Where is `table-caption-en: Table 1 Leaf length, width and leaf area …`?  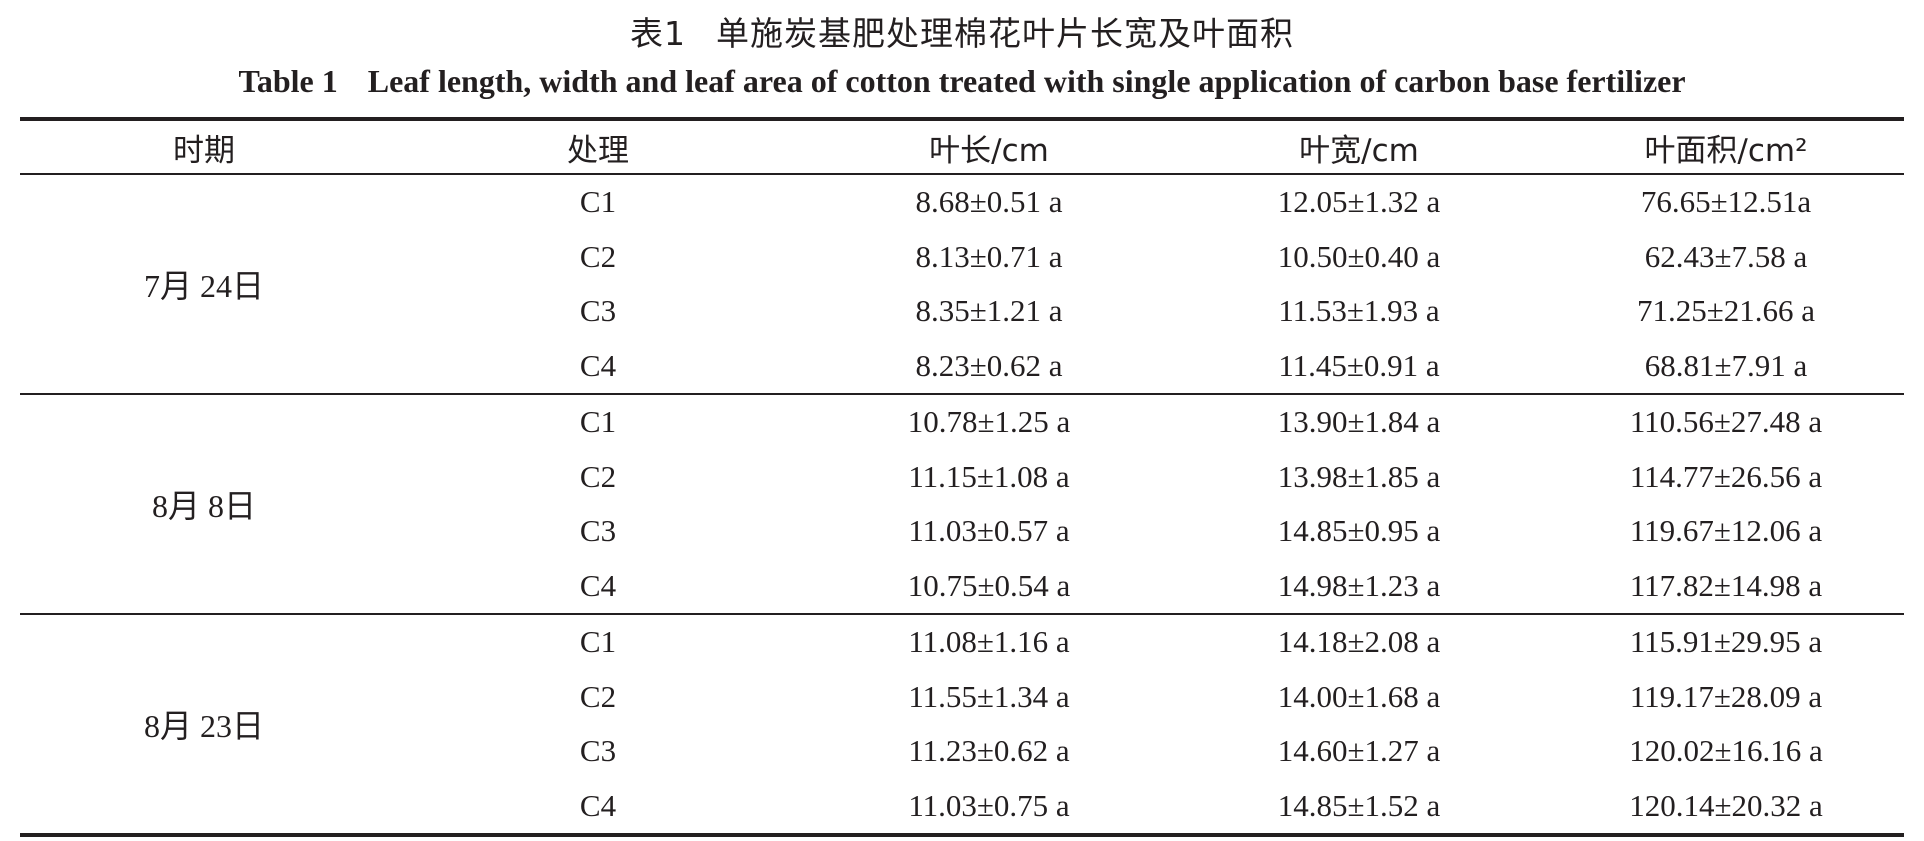
table-caption-en: Table 1 Leaf length, width and leaf area … is located at coordinates (962, 81).